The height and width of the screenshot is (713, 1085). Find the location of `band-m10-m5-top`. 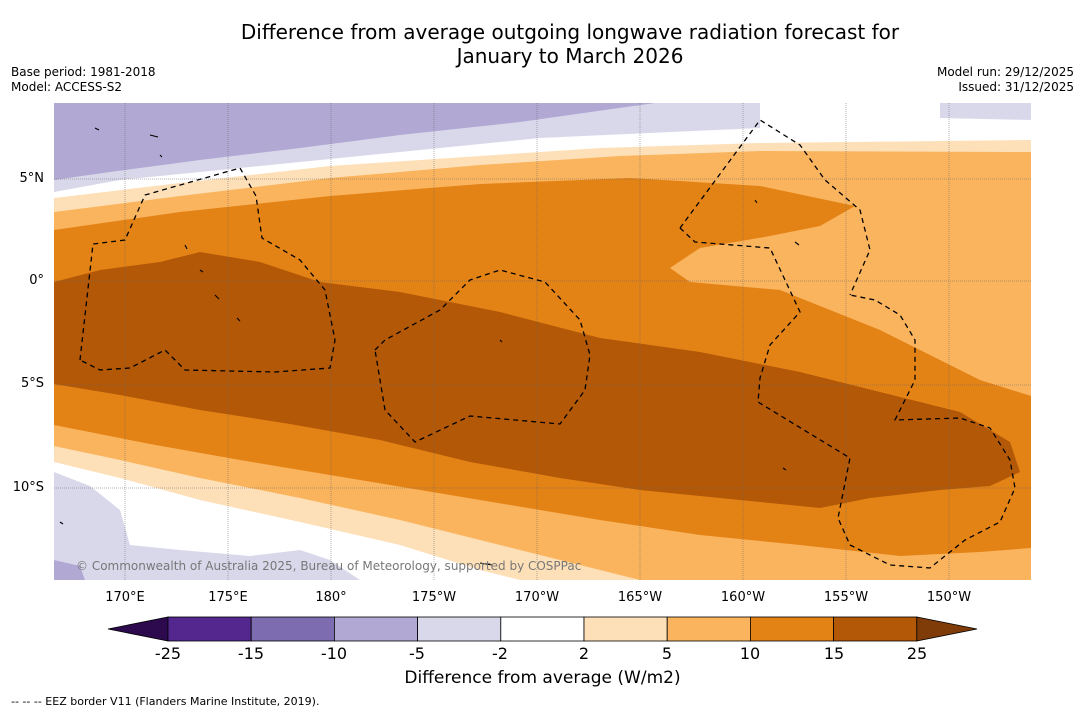

band-m10-m5-top is located at coordinates (354, 141).